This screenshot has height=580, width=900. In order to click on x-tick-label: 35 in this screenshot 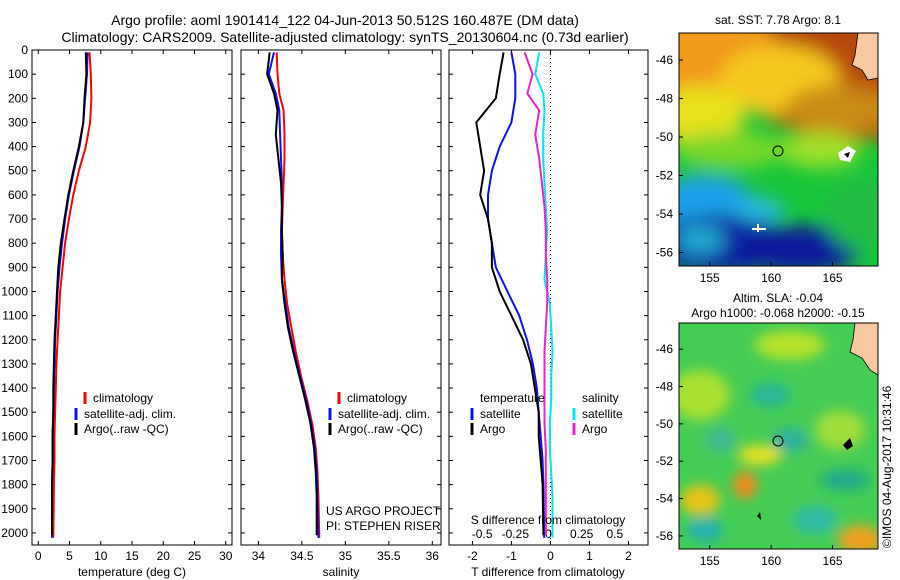, I will do `click(346, 556)`.